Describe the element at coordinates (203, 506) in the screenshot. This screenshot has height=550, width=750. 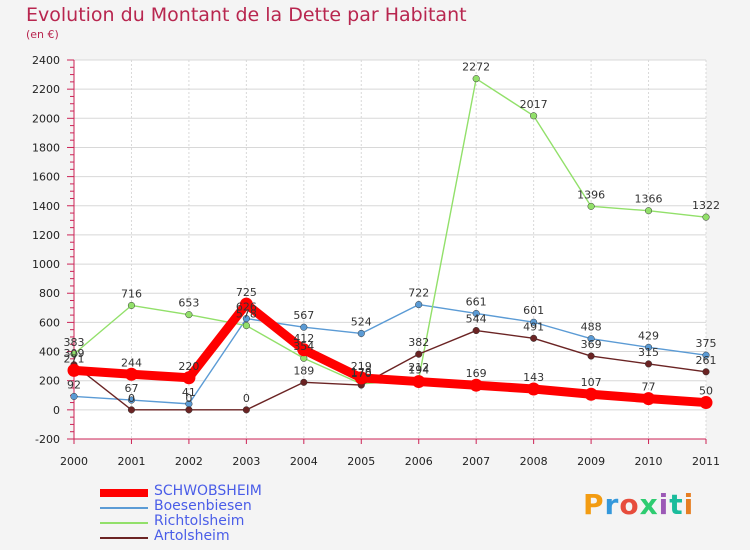
I see `legend-label: Boesenbiesen` at that location.